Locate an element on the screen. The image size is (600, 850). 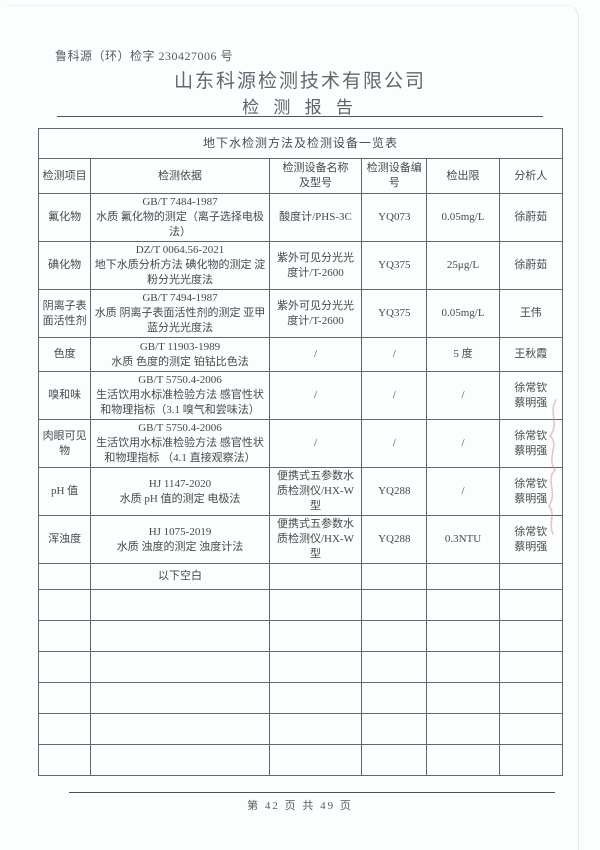
table-row: 以下空白 is located at coordinates (300, 576).